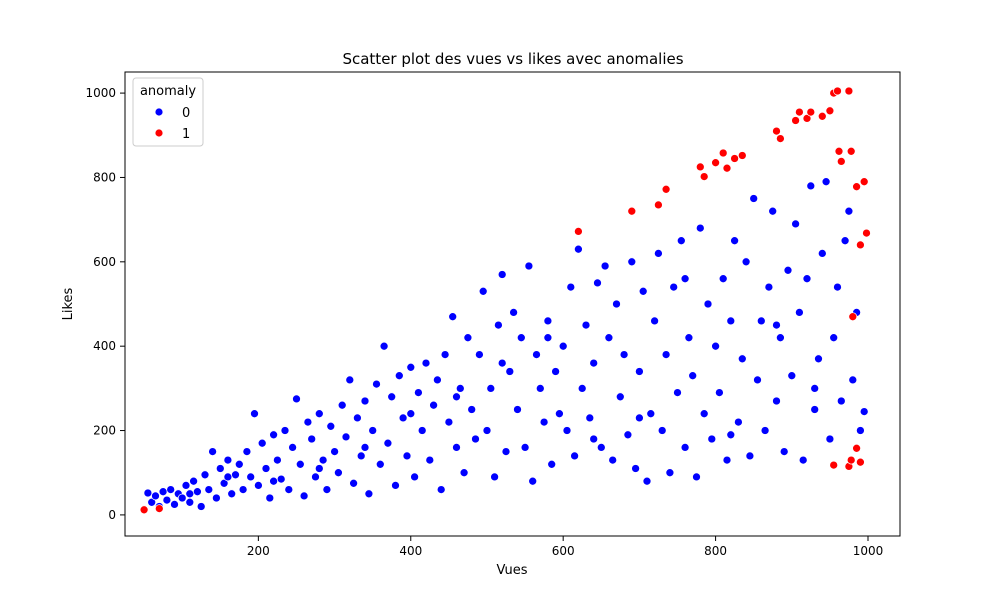 This screenshot has height=600, width=1000. What do you see at coordinates (258, 551) in the screenshot?
I see `x-tick-label: 200` at bounding box center [258, 551].